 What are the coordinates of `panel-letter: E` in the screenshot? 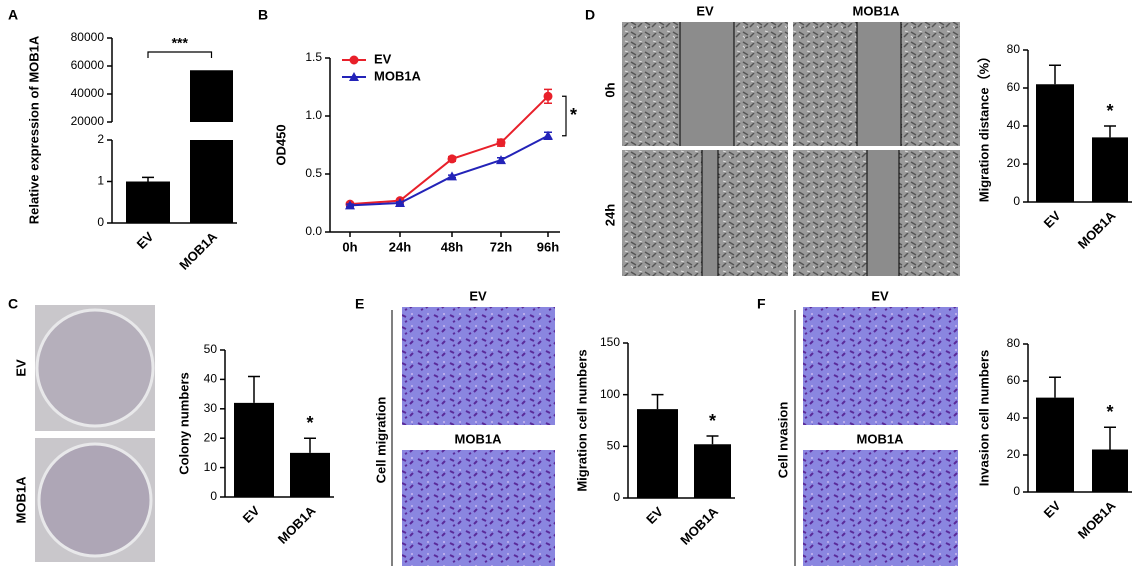 It's located at (359, 304).